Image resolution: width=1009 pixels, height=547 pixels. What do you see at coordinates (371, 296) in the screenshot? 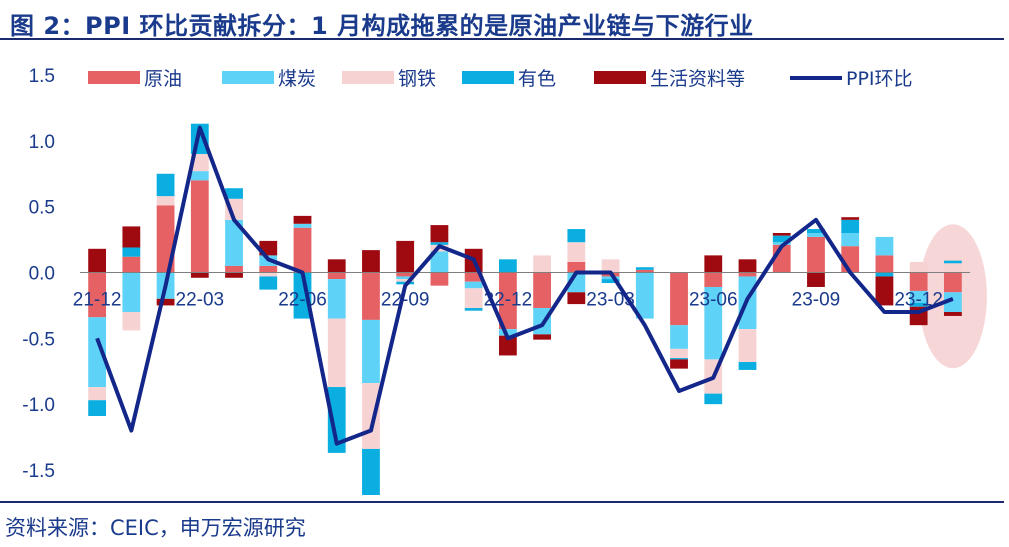
I see `bar-segment-原油-22-08` at bounding box center [371, 296].